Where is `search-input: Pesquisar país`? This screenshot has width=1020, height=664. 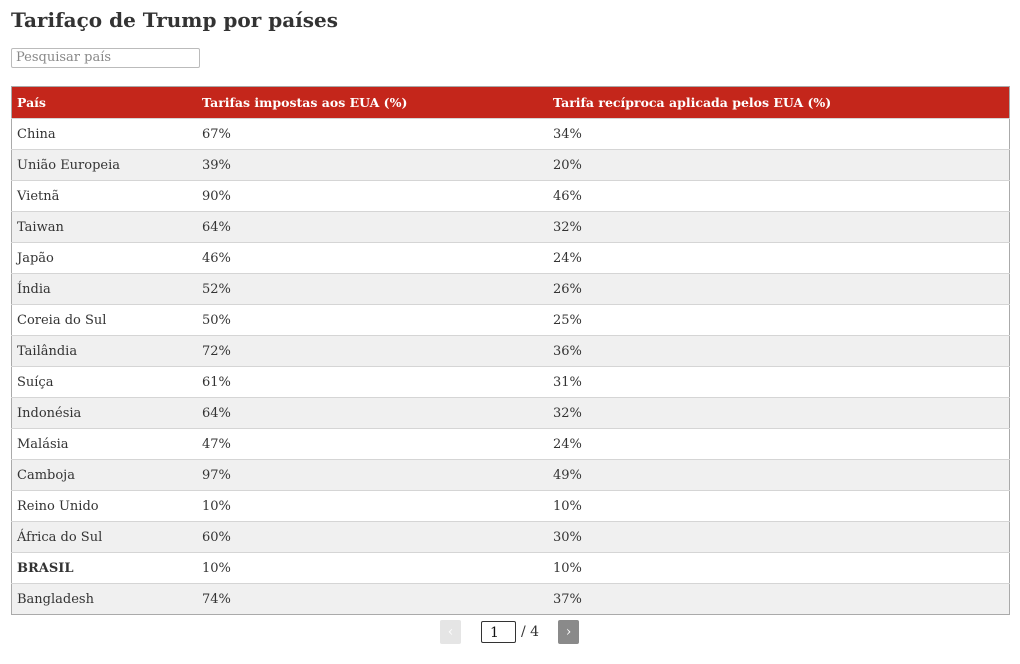 search-input: Pesquisar país is located at coordinates (105, 58).